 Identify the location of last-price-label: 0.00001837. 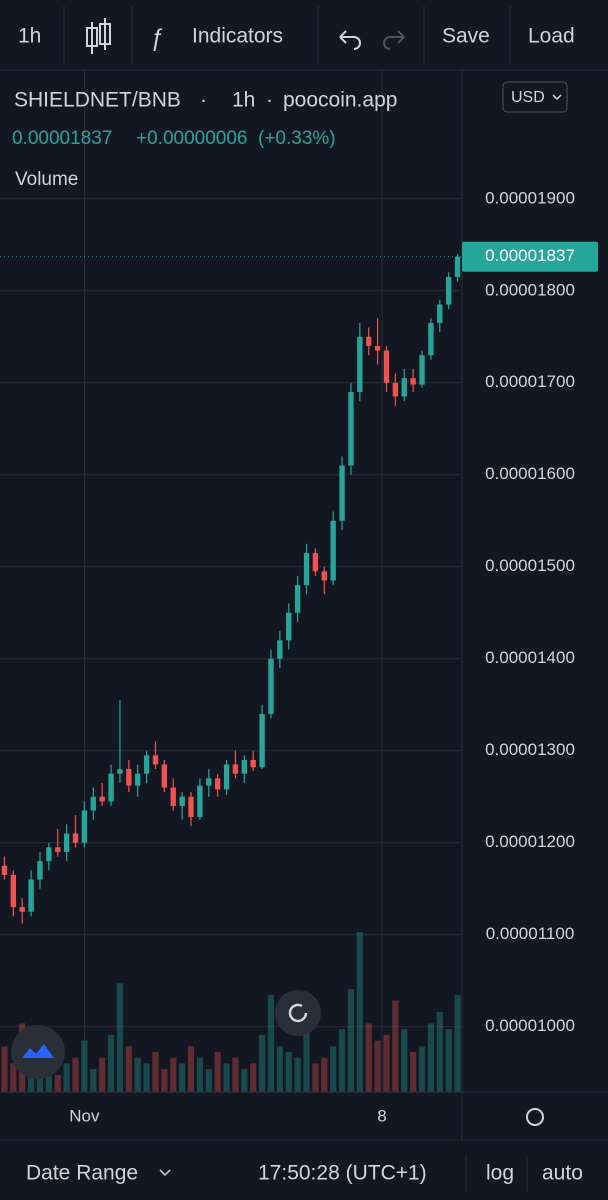
(530, 255).